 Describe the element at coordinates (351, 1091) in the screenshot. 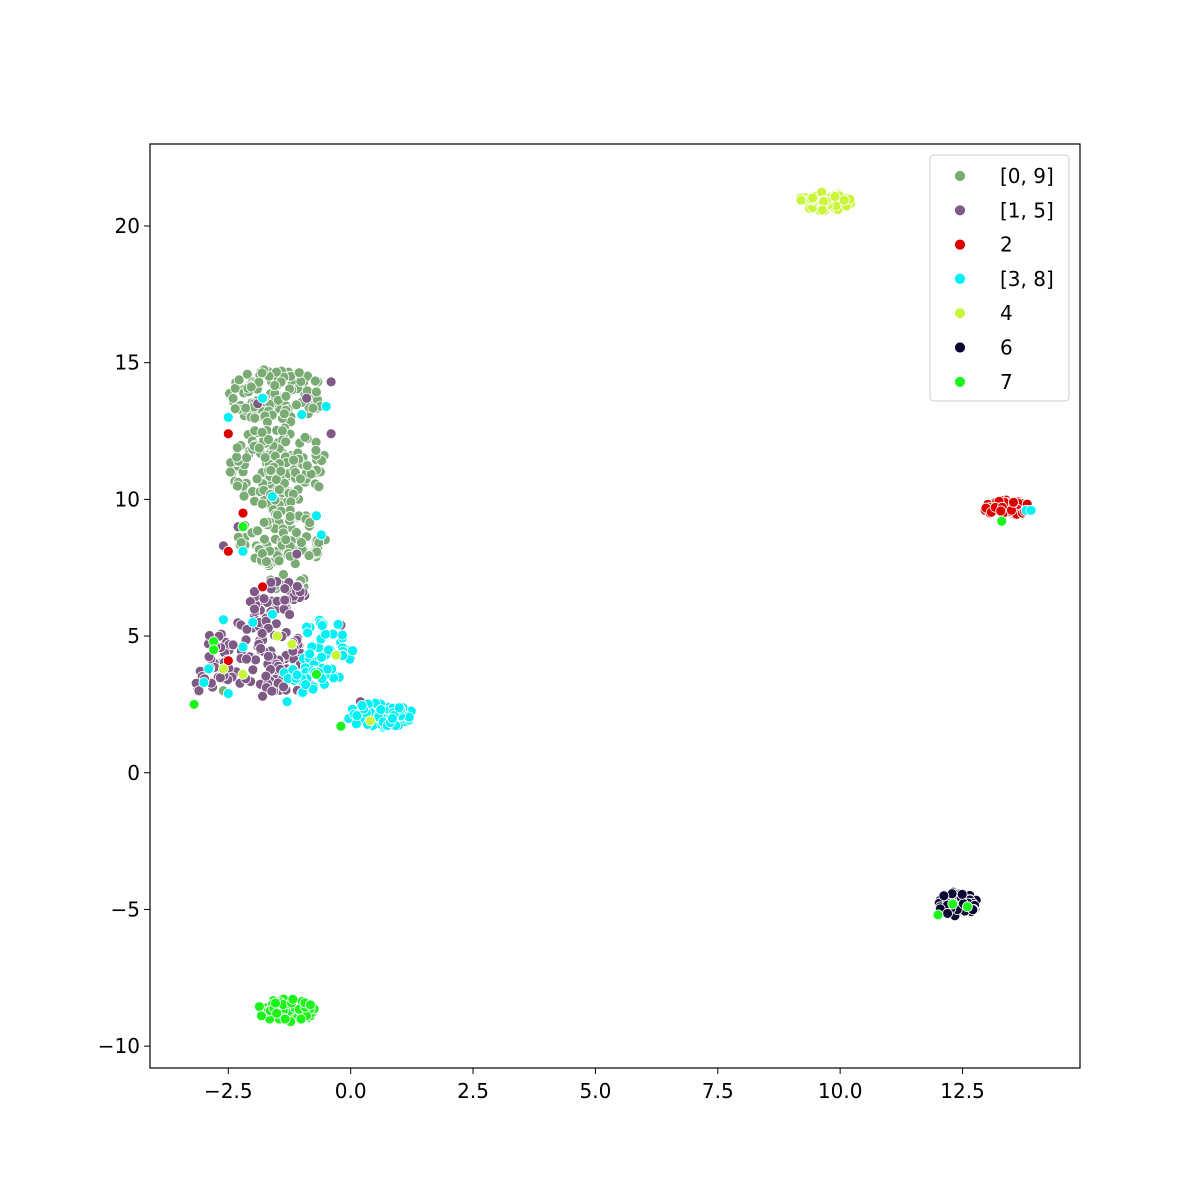

I see `x-tick-label: 0.0` at that location.